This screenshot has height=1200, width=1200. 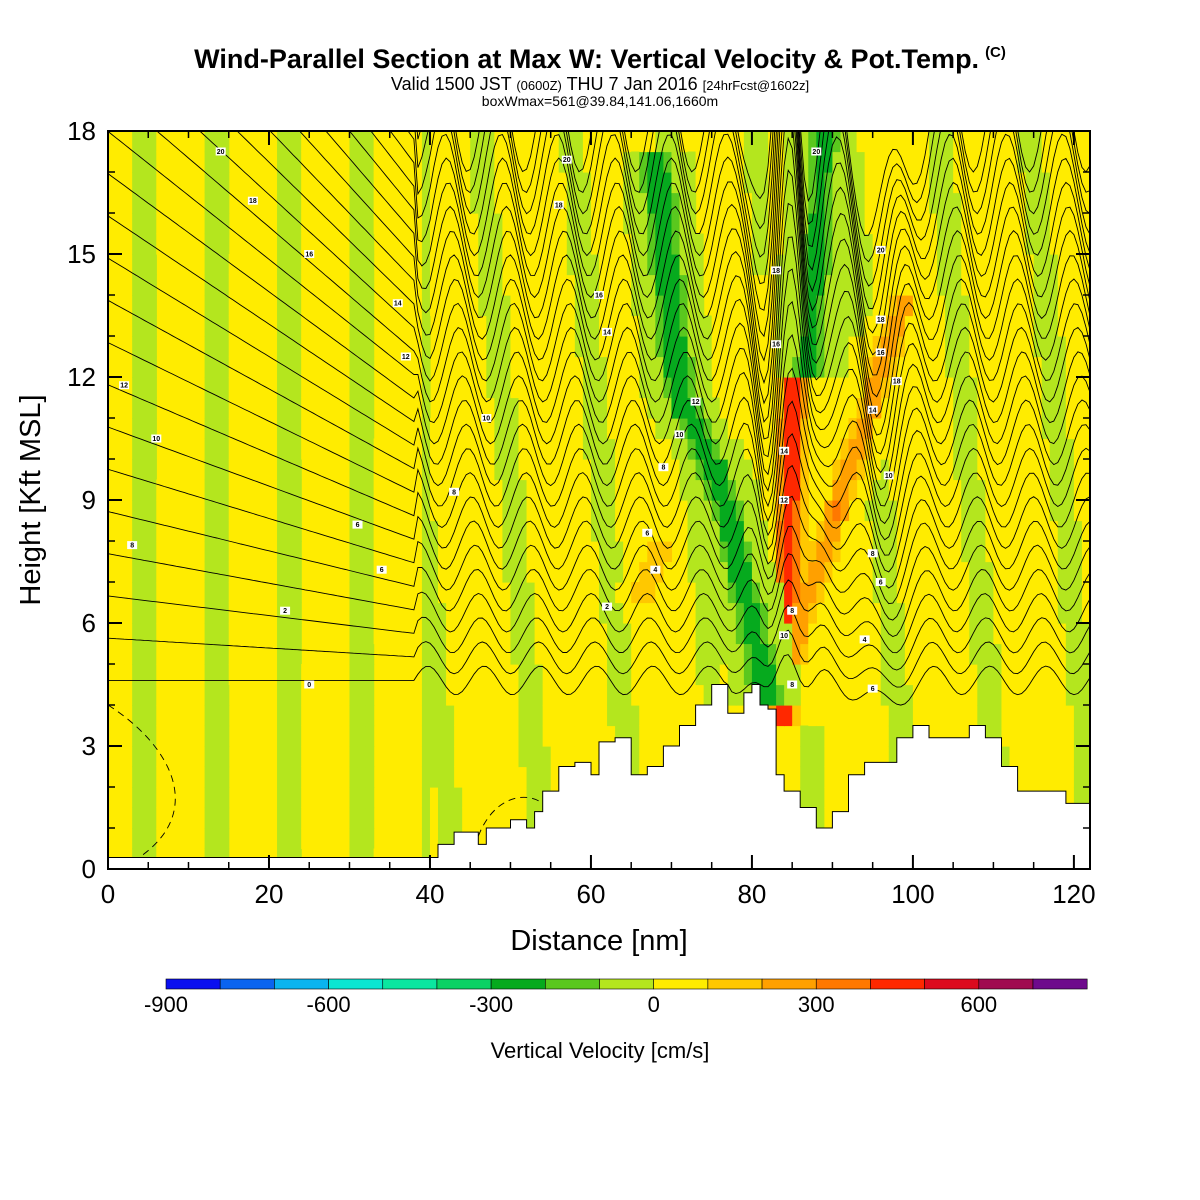 I want to click on theta-label: 12, so click(x=696, y=402).